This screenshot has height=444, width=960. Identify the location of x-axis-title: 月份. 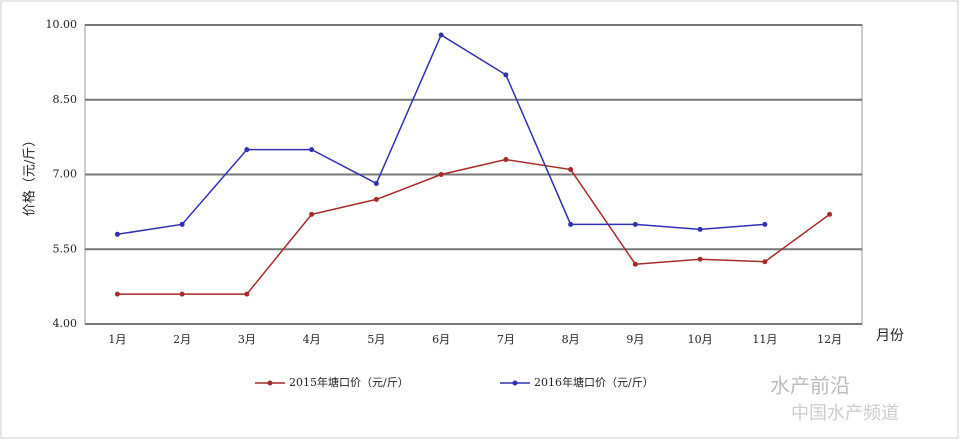
(890, 336).